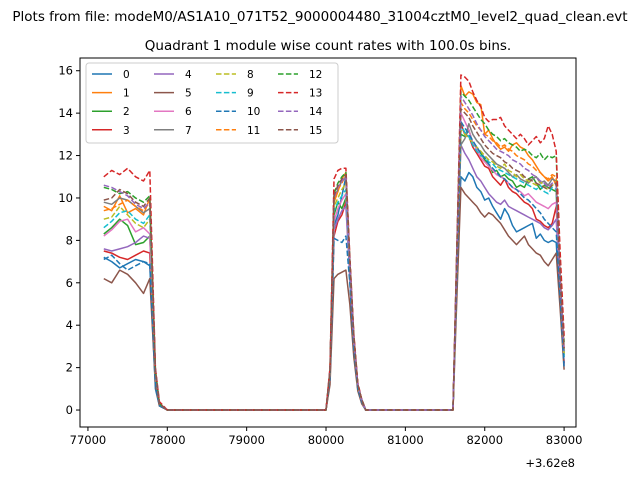 The height and width of the screenshot is (480, 640). I want to click on y-tick-label: 8, so click(69, 240).